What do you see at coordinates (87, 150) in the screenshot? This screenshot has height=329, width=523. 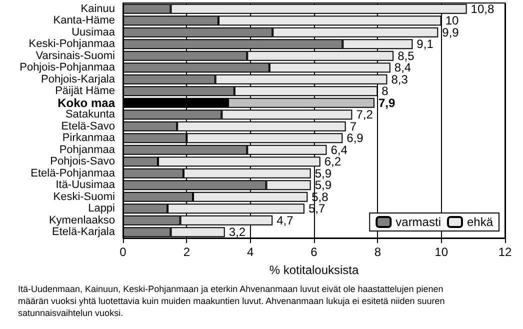 I see `y-tick-label: Pohjanmaa` at bounding box center [87, 150].